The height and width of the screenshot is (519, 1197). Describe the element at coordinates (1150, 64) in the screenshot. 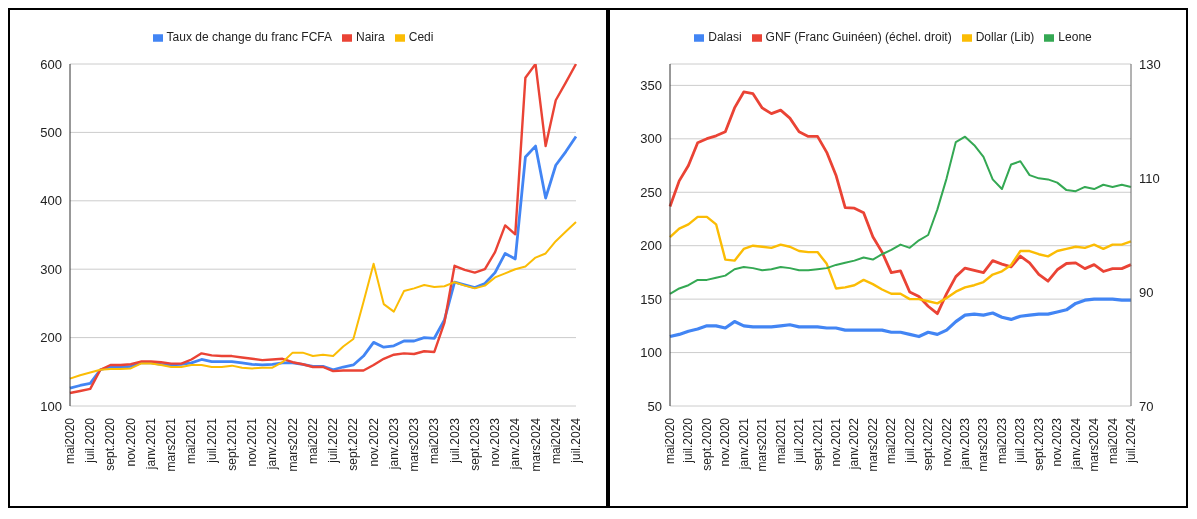

I see `y2-tick-label: 130` at that location.